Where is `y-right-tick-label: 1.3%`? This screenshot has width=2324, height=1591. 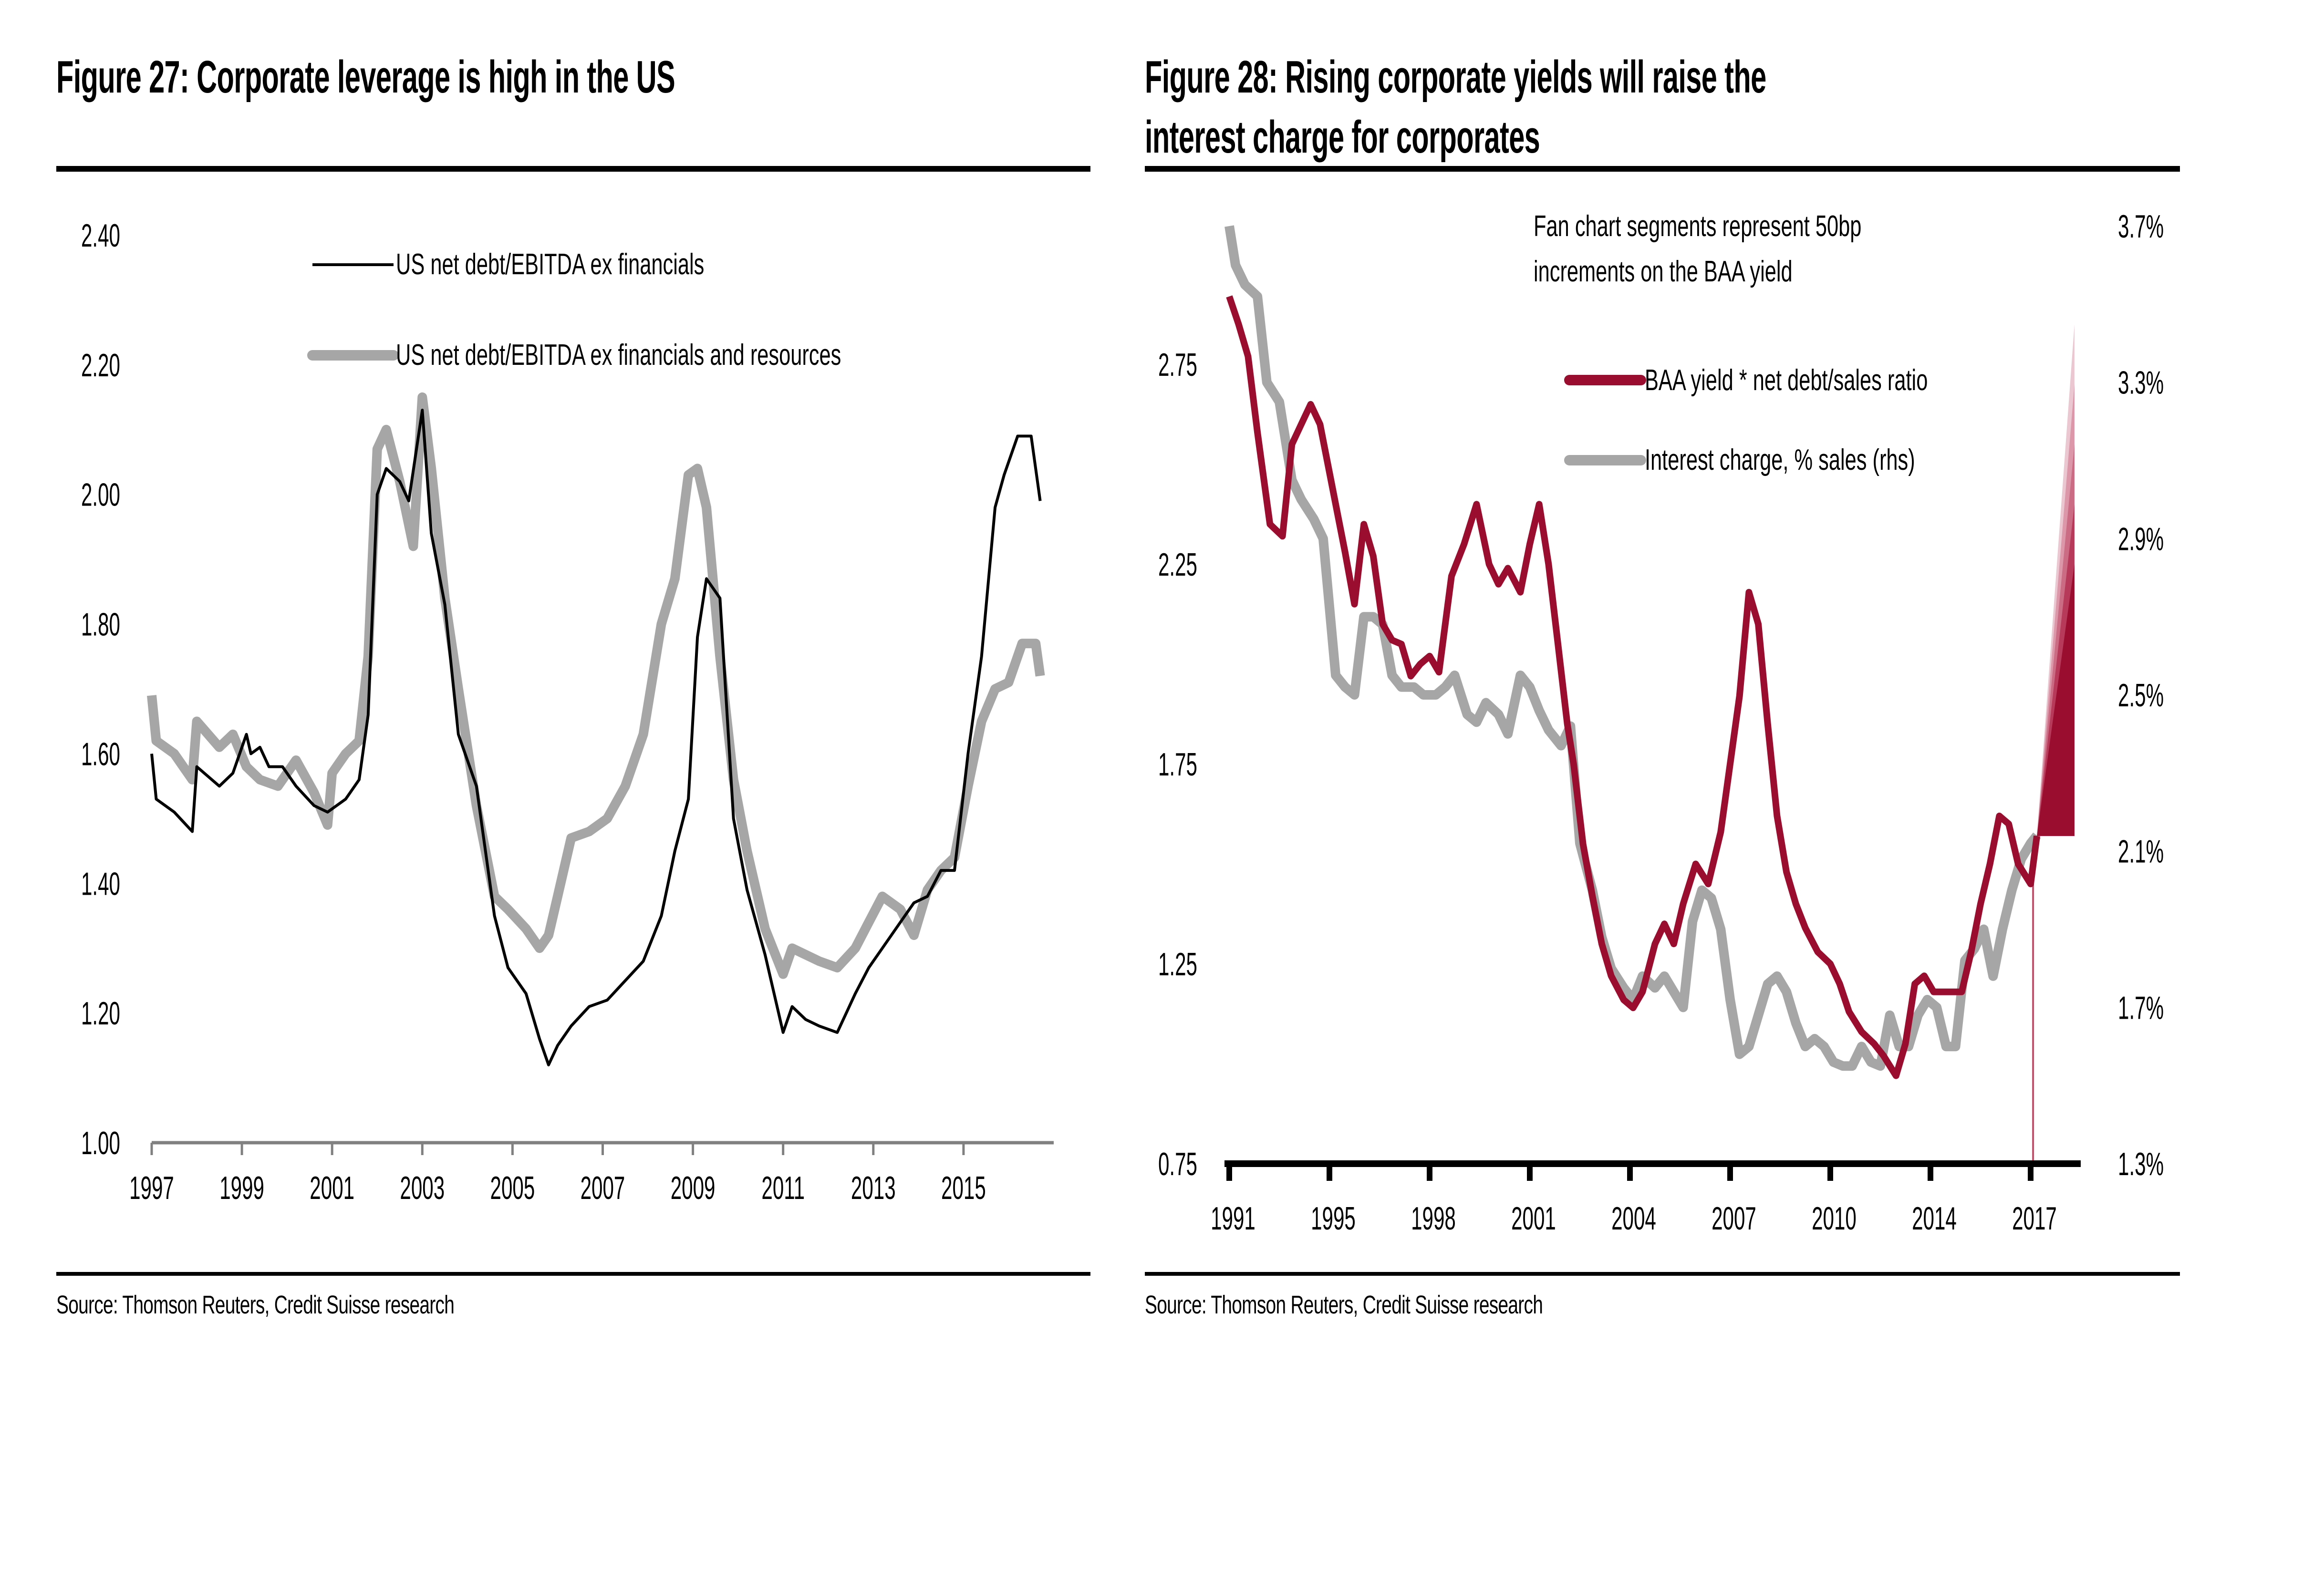 y-right-tick-label: 1.3% is located at coordinates (2141, 1164).